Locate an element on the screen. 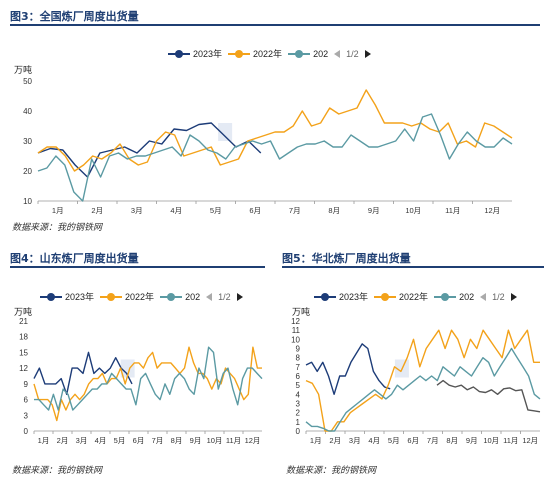 This screenshot has height=487, width=550. legend-label: 202 is located at coordinates (467, 296).